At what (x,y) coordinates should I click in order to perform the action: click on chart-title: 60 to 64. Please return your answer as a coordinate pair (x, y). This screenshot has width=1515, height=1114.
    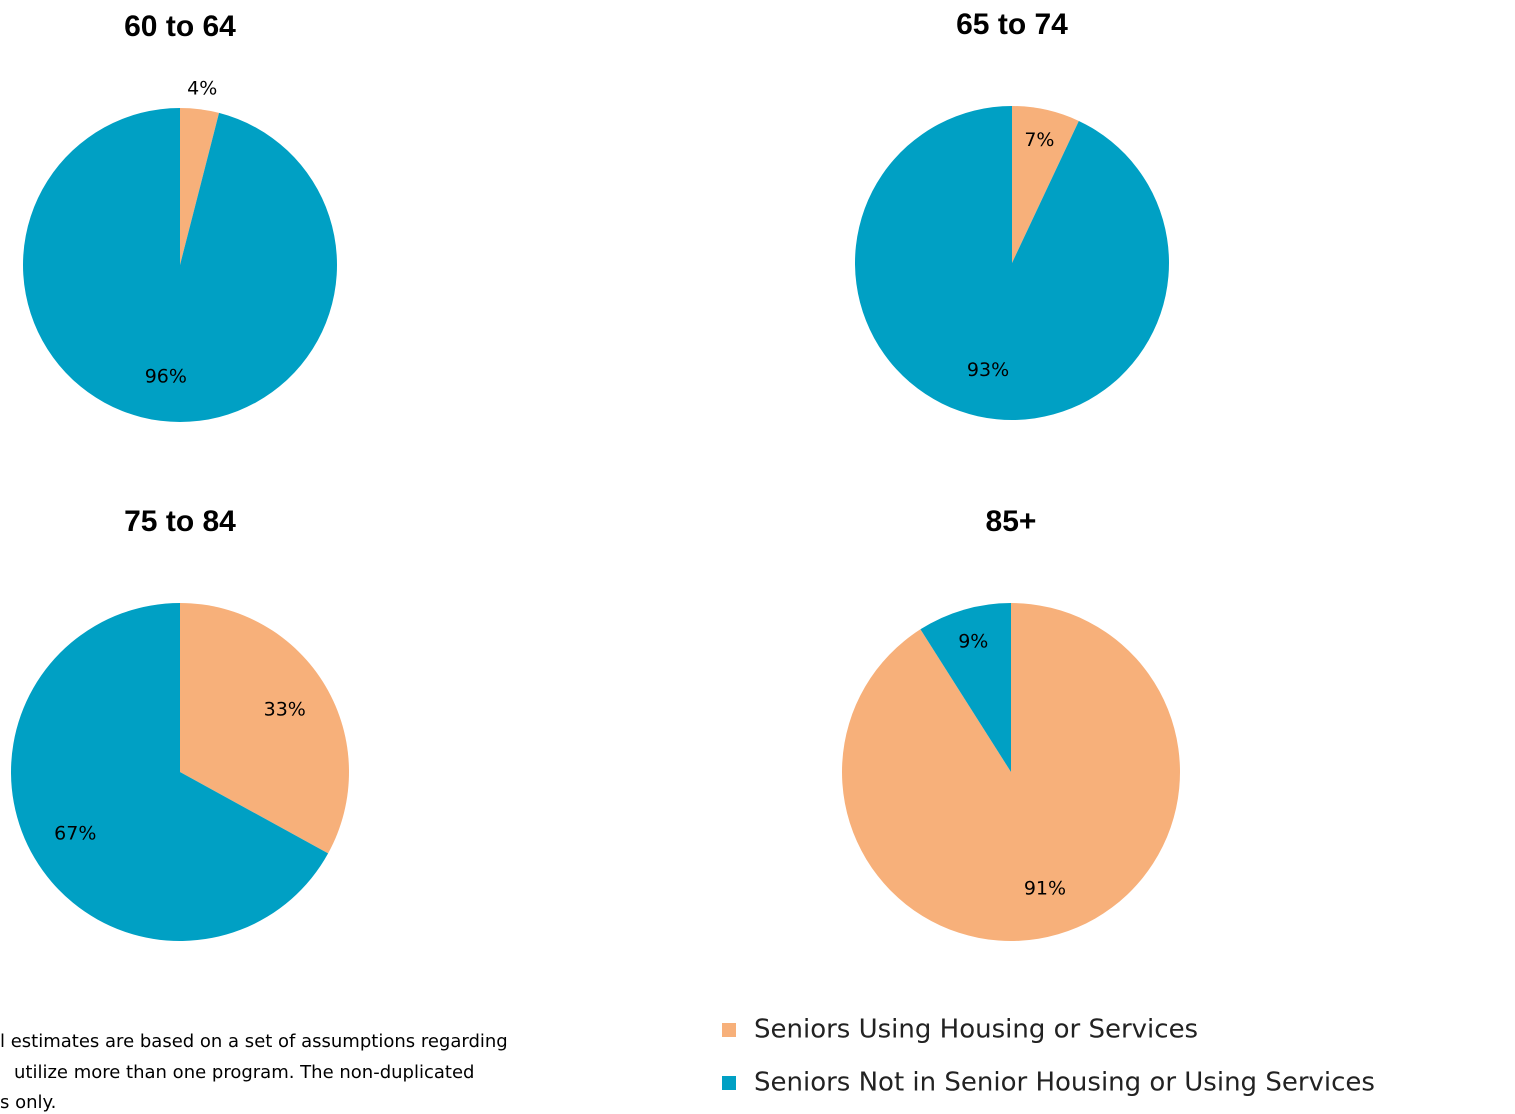
    Looking at the image, I should click on (180, 26).